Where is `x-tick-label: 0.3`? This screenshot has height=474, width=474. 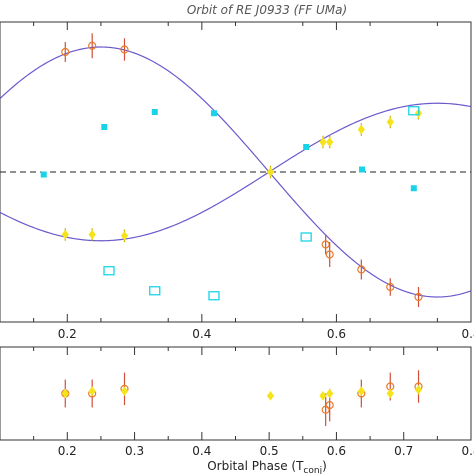 x-tick-label: 0.3 is located at coordinates (134, 451).